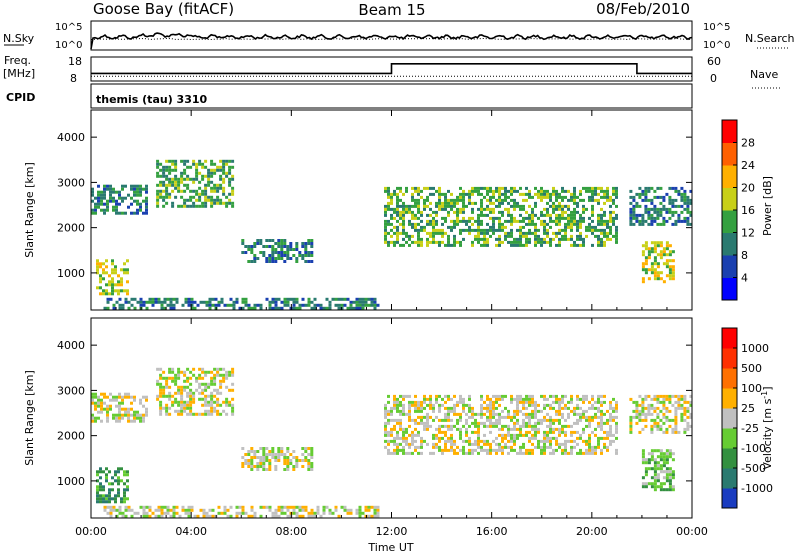  Describe the element at coordinates (492, 531) in the screenshot. I see `x-tick-label: 16:00` at that location.